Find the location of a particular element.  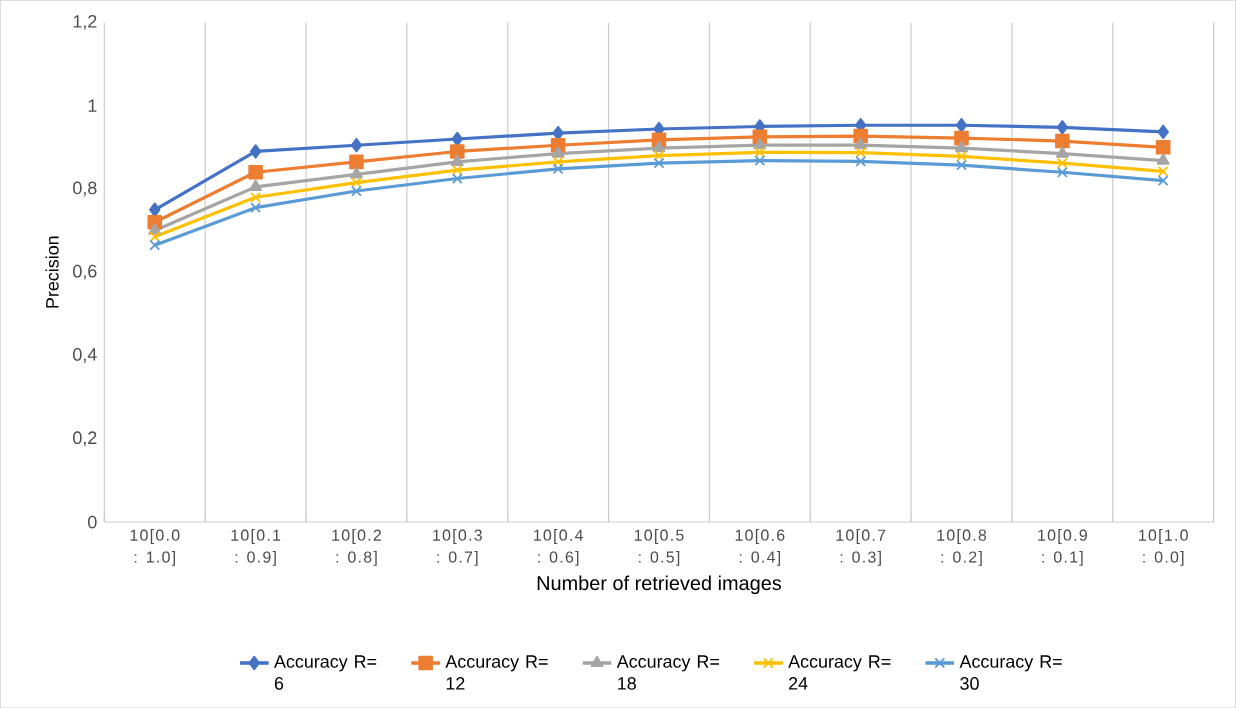

y-tick-label: 1 is located at coordinates (92, 105).